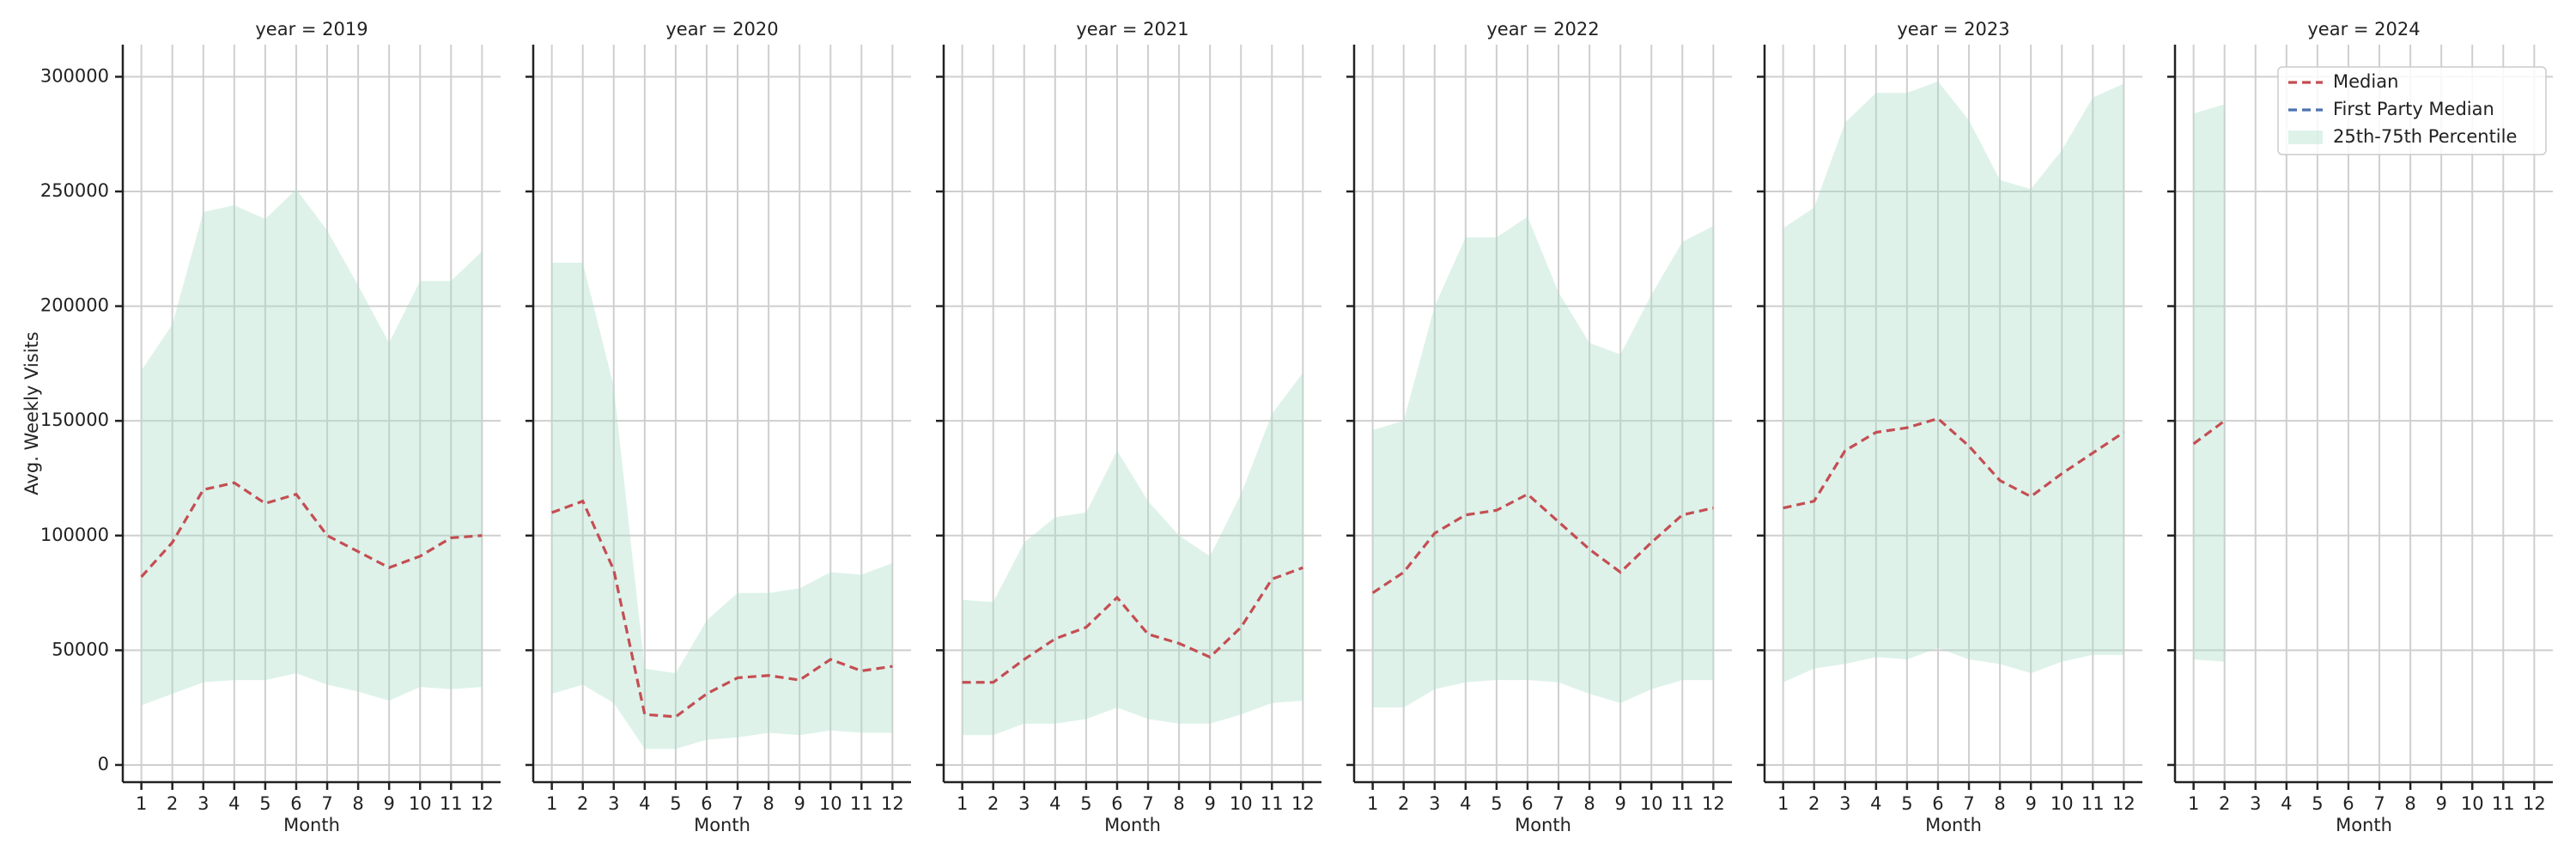 Image resolution: width=2576 pixels, height=862 pixels. I want to click on panel-title: year = 2023, so click(1953, 29).